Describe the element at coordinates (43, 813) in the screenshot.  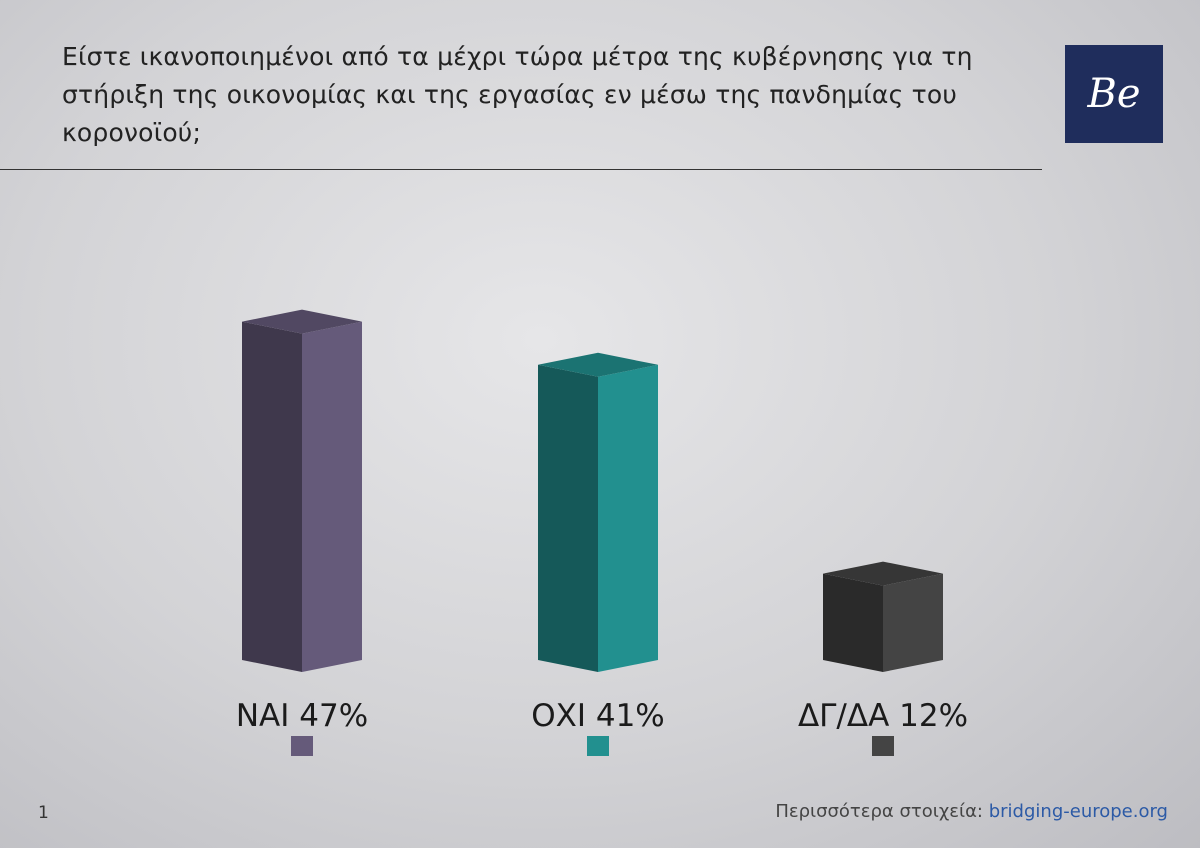
I see `page-number: 1` at that location.